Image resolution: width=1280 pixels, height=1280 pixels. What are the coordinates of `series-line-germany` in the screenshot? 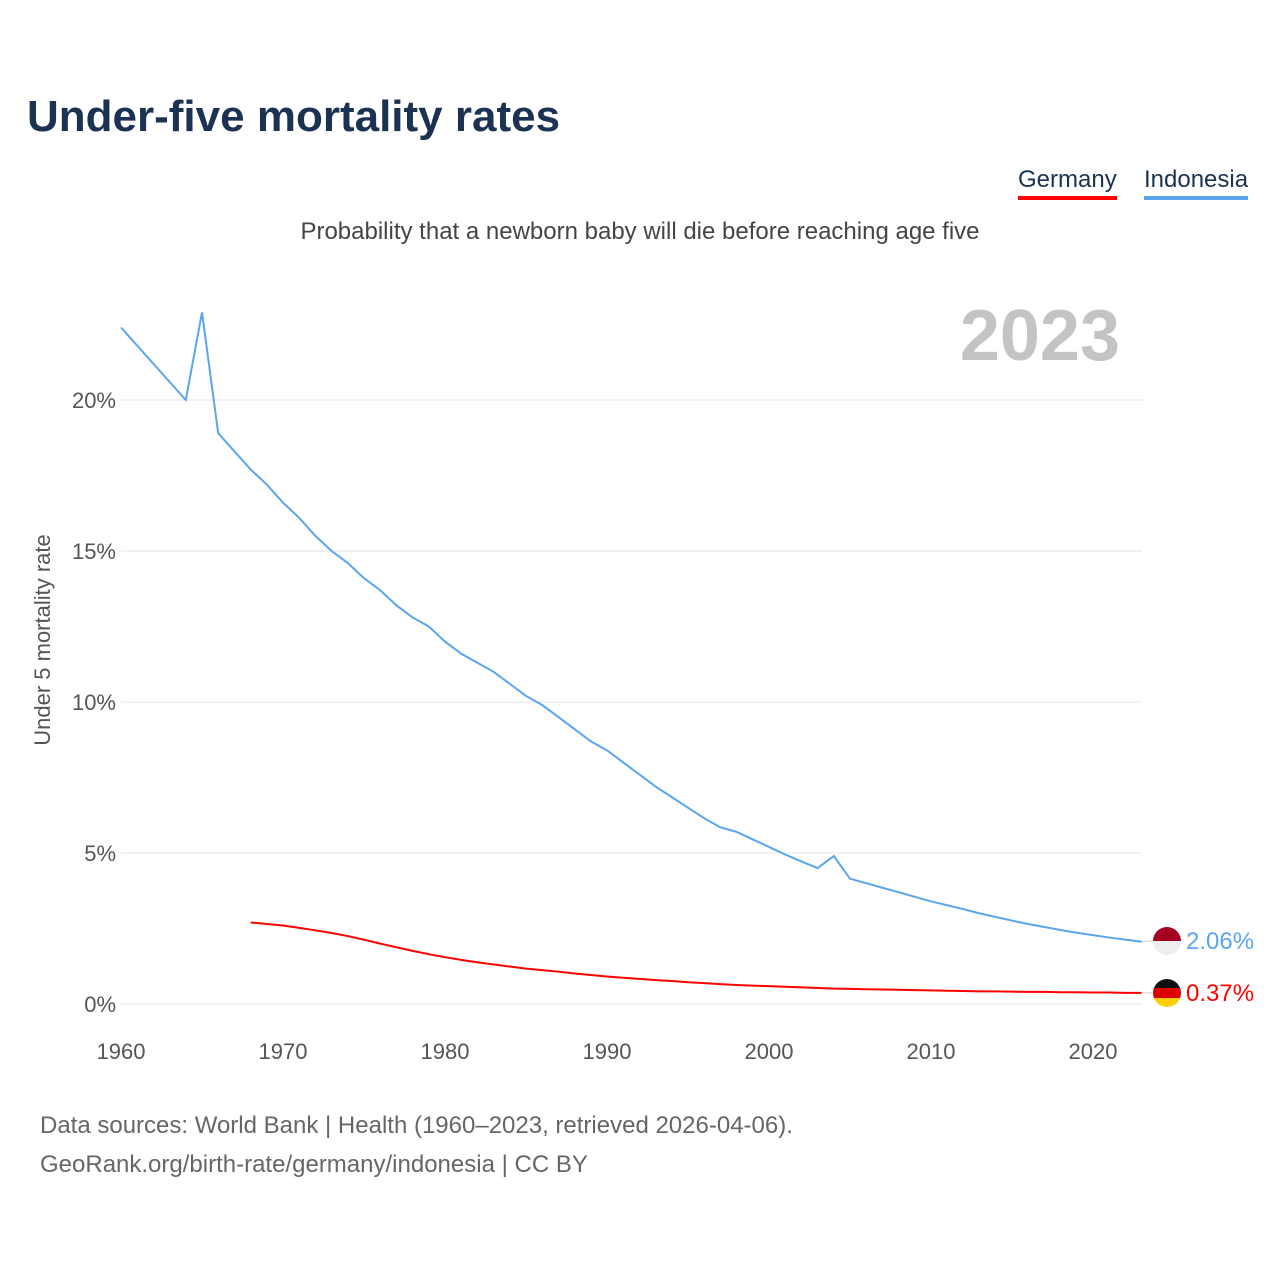 It's located at (696, 957).